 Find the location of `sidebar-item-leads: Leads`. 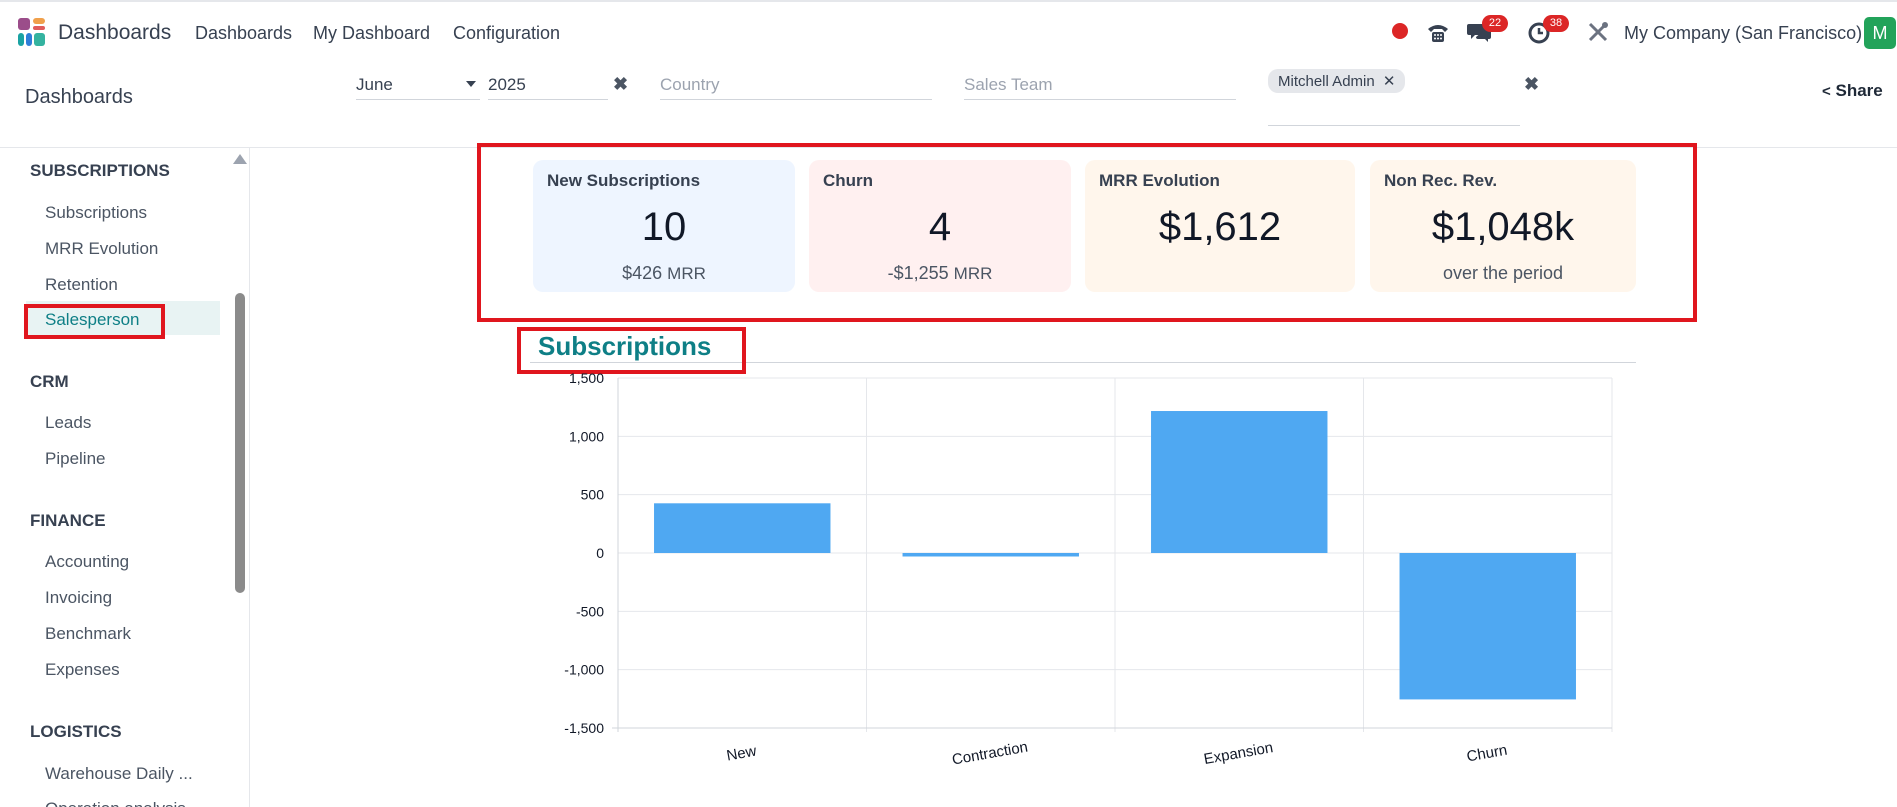

sidebar-item-leads: Leads is located at coordinates (68, 422).